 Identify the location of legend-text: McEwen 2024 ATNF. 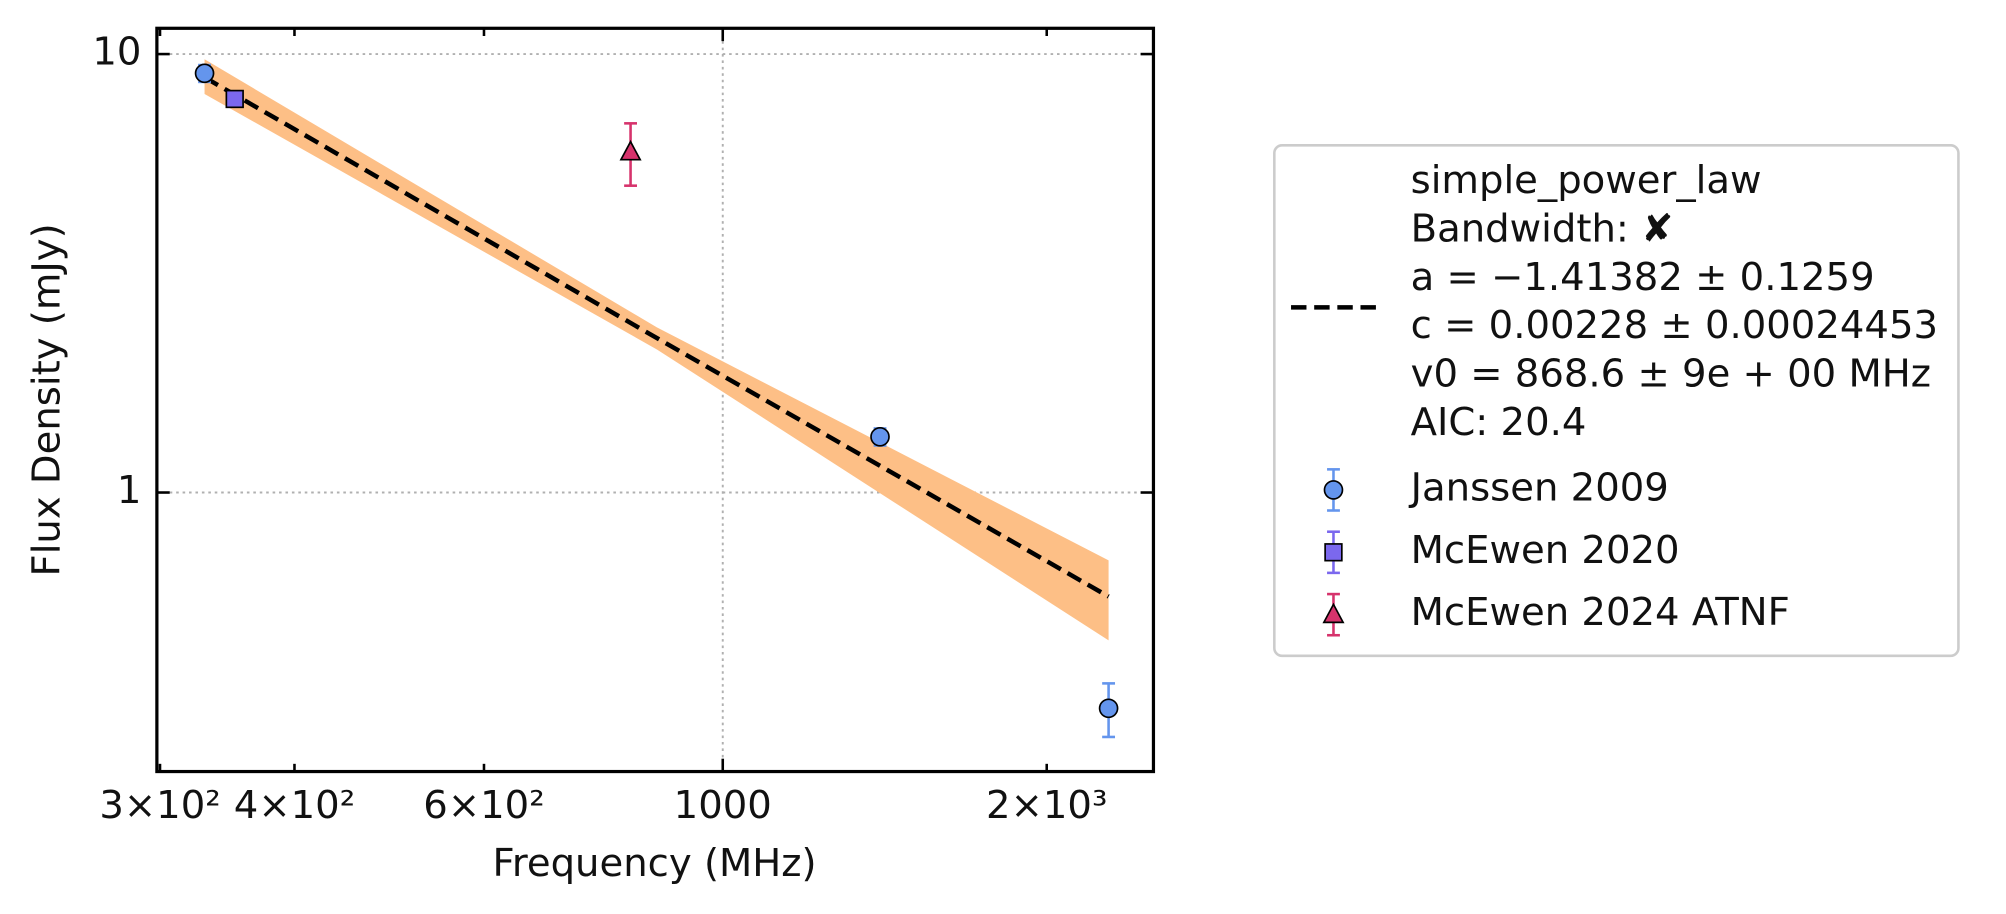
(1600, 612).